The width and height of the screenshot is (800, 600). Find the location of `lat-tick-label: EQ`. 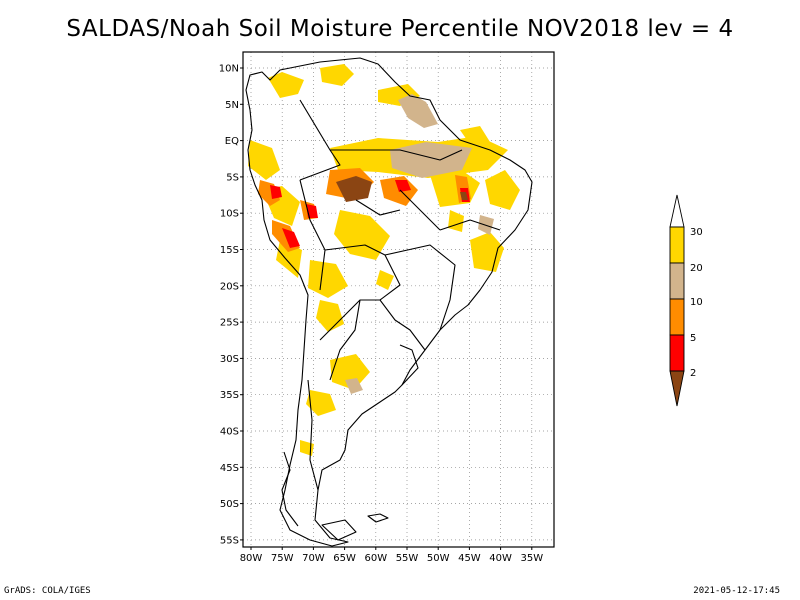

lat-tick-label: EQ is located at coordinates (232, 141).